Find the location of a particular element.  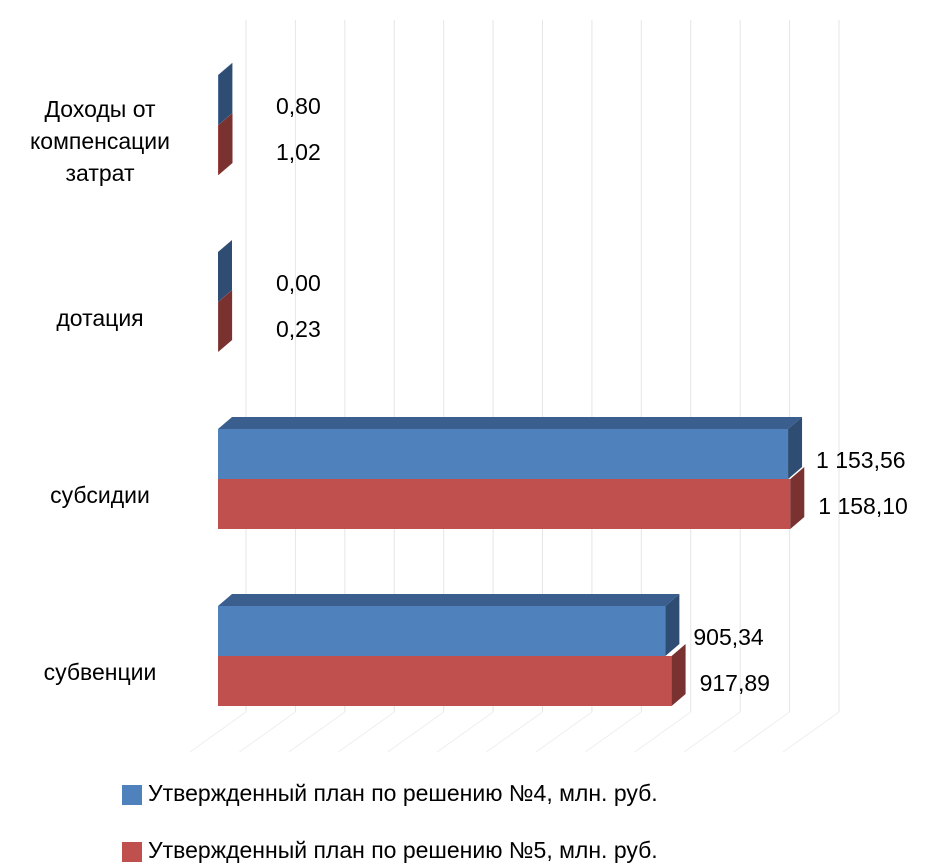

category-label: субвенции is located at coordinates (100, 672).